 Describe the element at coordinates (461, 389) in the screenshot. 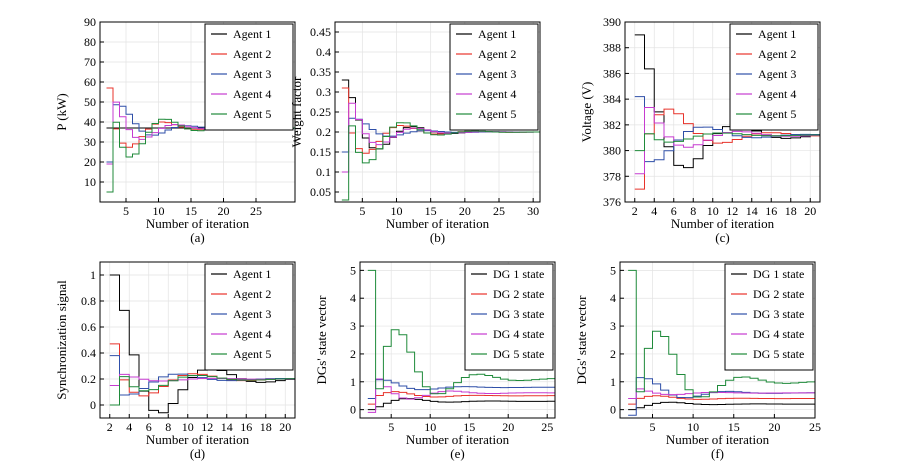

I see `series-line-dg-3-state` at that location.